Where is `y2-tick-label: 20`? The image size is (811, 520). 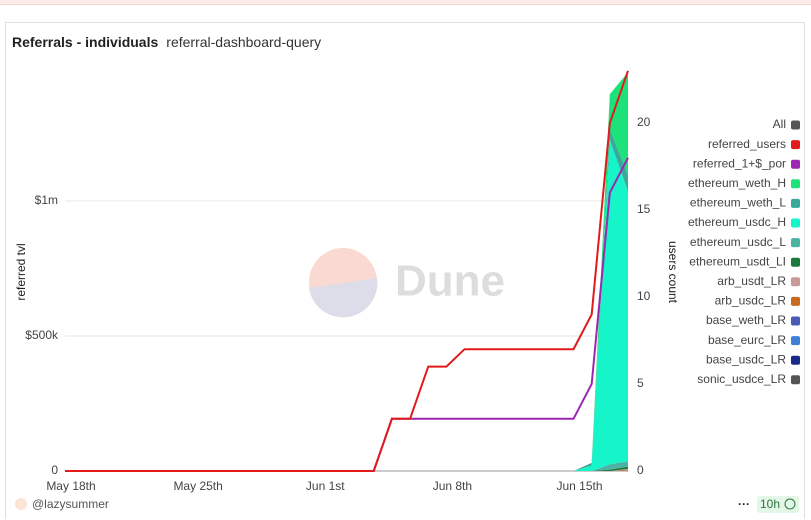
y2-tick-label: 20 is located at coordinates (644, 122).